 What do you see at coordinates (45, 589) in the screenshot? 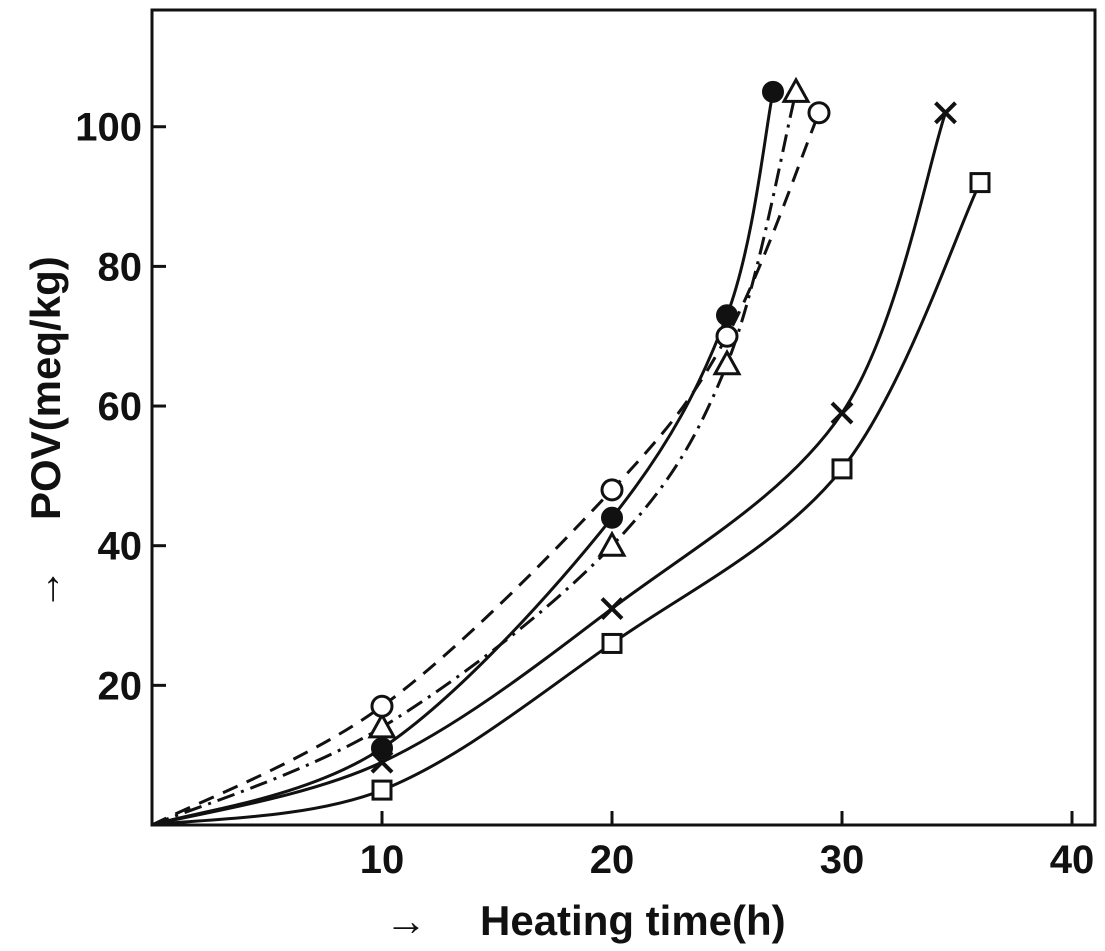
I see `y-axis-arrow: →` at bounding box center [45, 589].